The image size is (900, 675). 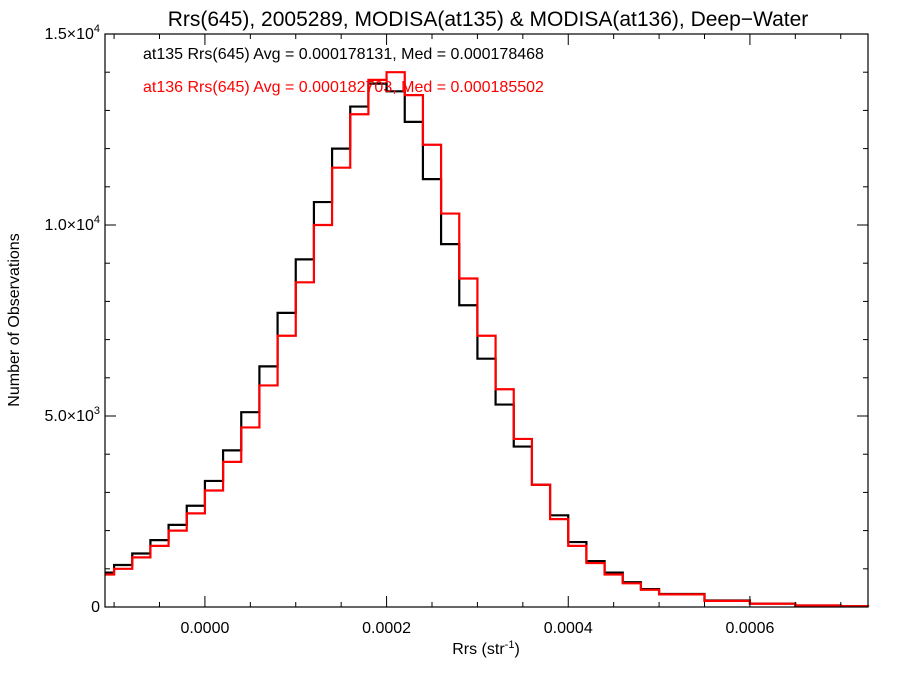 I want to click on y-tick-label: 1.5×10⁴, so click(x=72, y=33).